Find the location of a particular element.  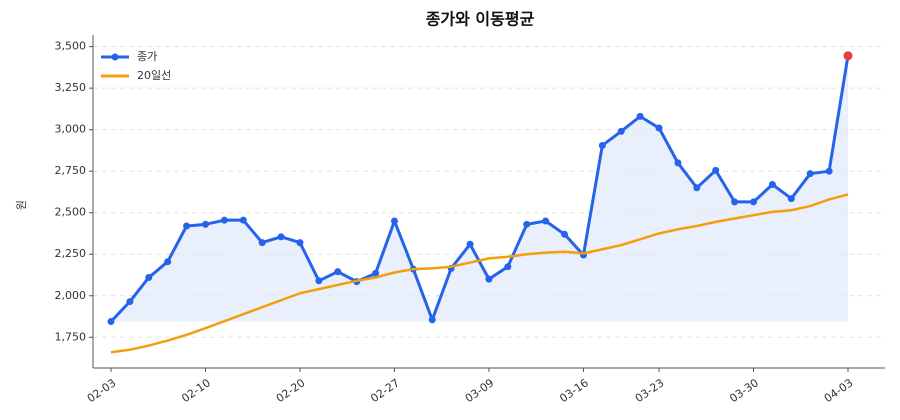

y-tick-label: 2,000 is located at coordinates (71, 295).